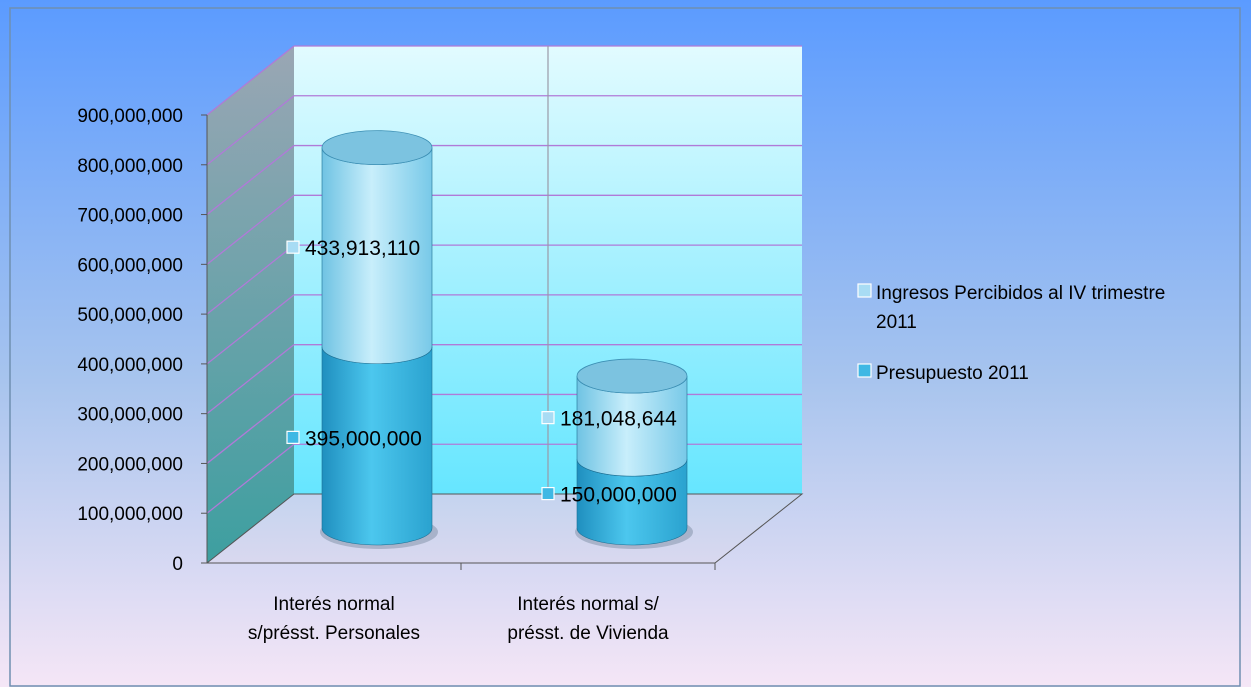 The height and width of the screenshot is (687, 1251). Describe the element at coordinates (618, 419) in the screenshot. I see `data-label: 181,048,644` at that location.